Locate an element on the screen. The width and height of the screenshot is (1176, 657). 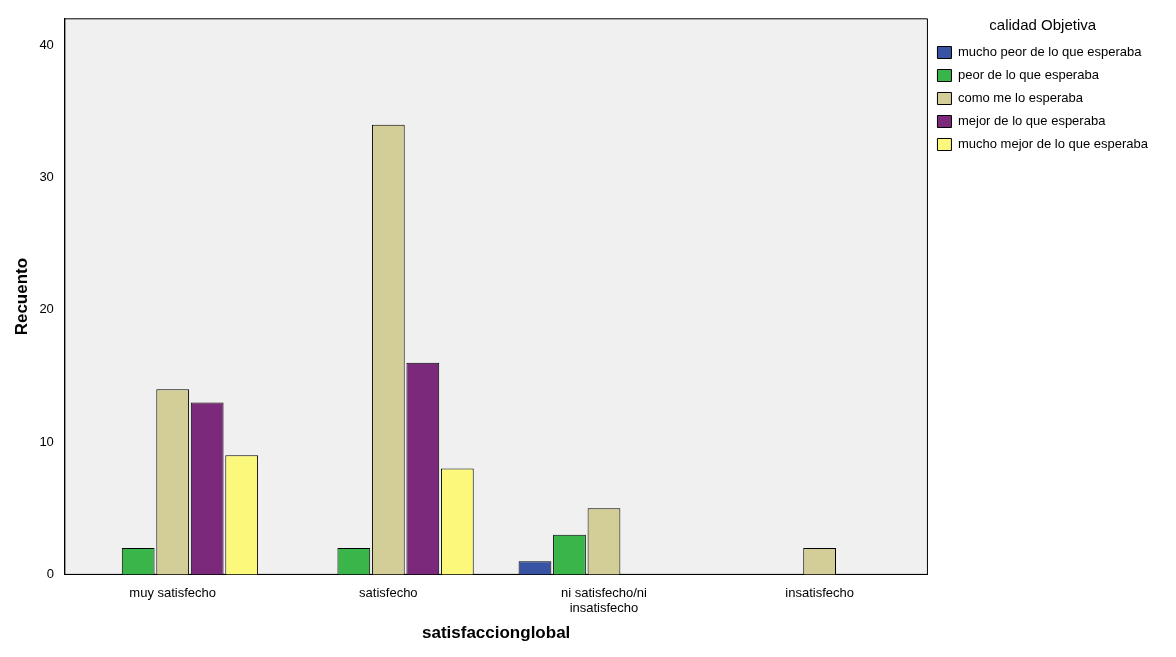
legend-label: mejor de lo que esperaba is located at coordinates (1032, 121).